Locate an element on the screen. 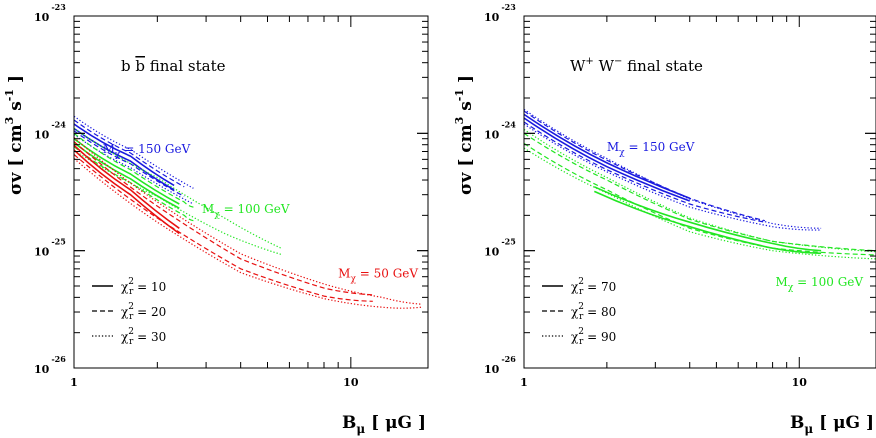 Image resolution: width=876 pixels, height=438 pixels. y-tick-label-exp: -24 is located at coordinates (508, 124).